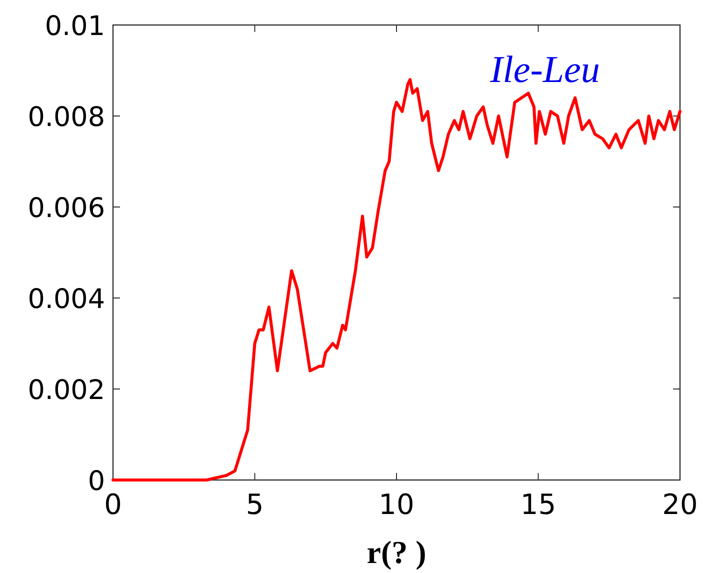 The image size is (703, 573). I want to click on x-tick-label: 15, so click(538, 504).